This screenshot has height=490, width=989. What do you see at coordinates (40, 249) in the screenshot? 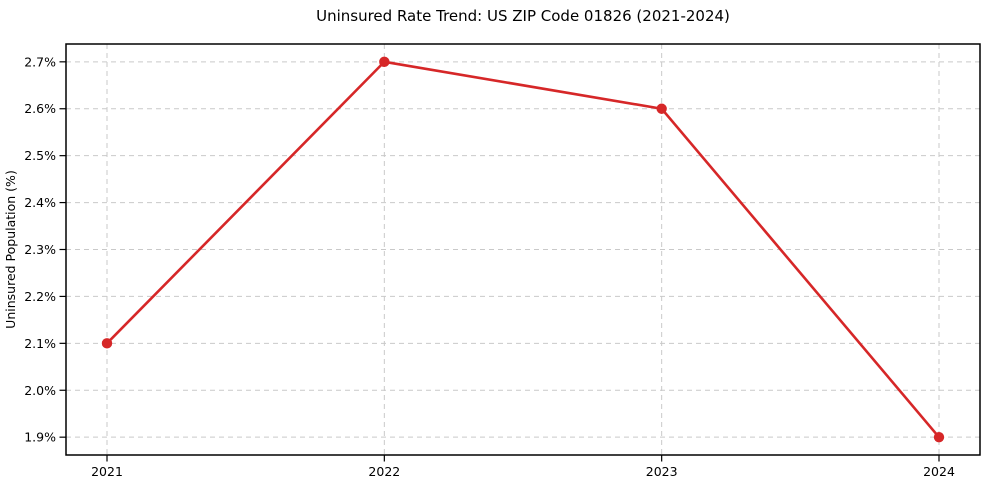
I see `y-tick-label: 2.3%` at bounding box center [40, 249].